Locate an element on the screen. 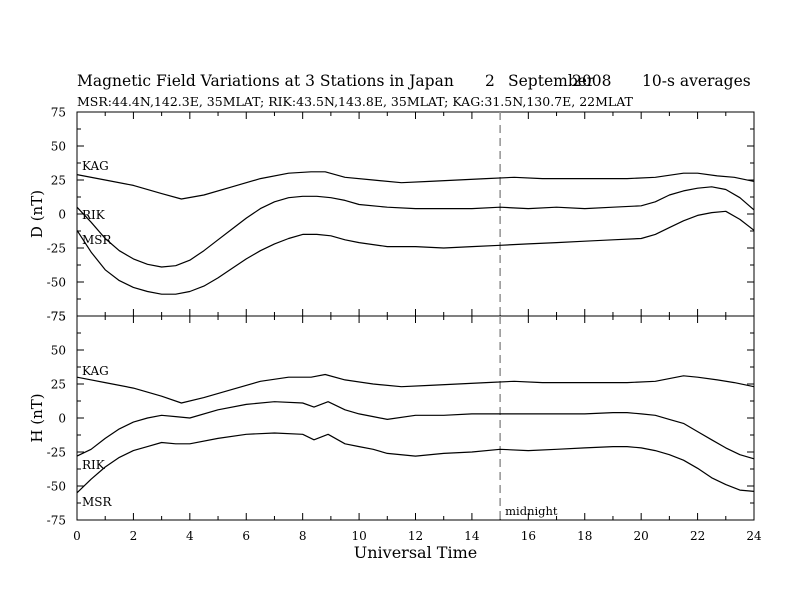 This screenshot has height=612, width=792. x-tick-label: 2 is located at coordinates (134, 536).